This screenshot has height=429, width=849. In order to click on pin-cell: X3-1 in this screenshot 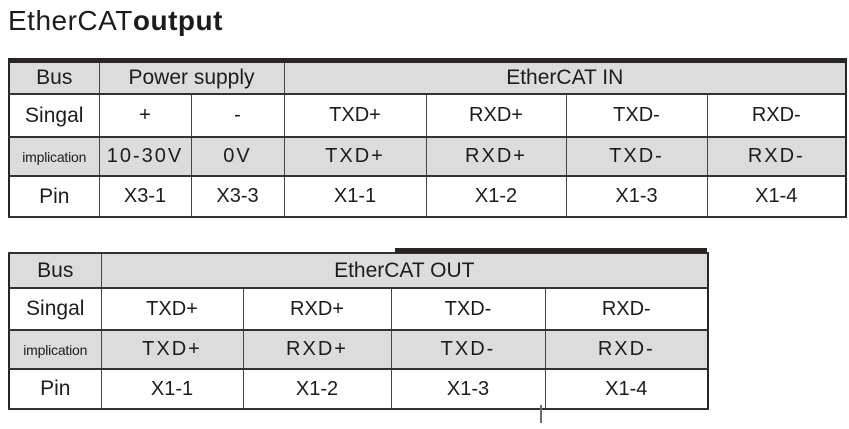, I will do `click(145, 196)`.